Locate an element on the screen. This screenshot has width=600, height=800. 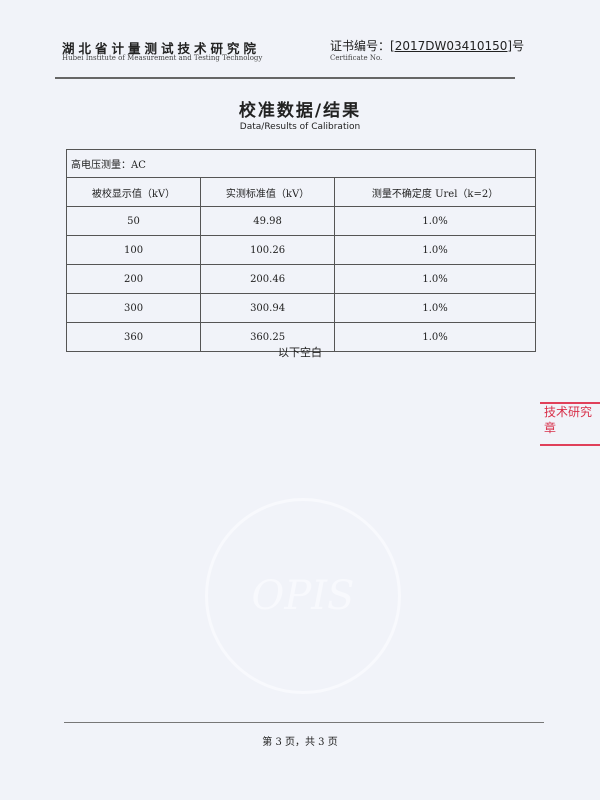
table-cell: 100.26 is located at coordinates (268, 250).